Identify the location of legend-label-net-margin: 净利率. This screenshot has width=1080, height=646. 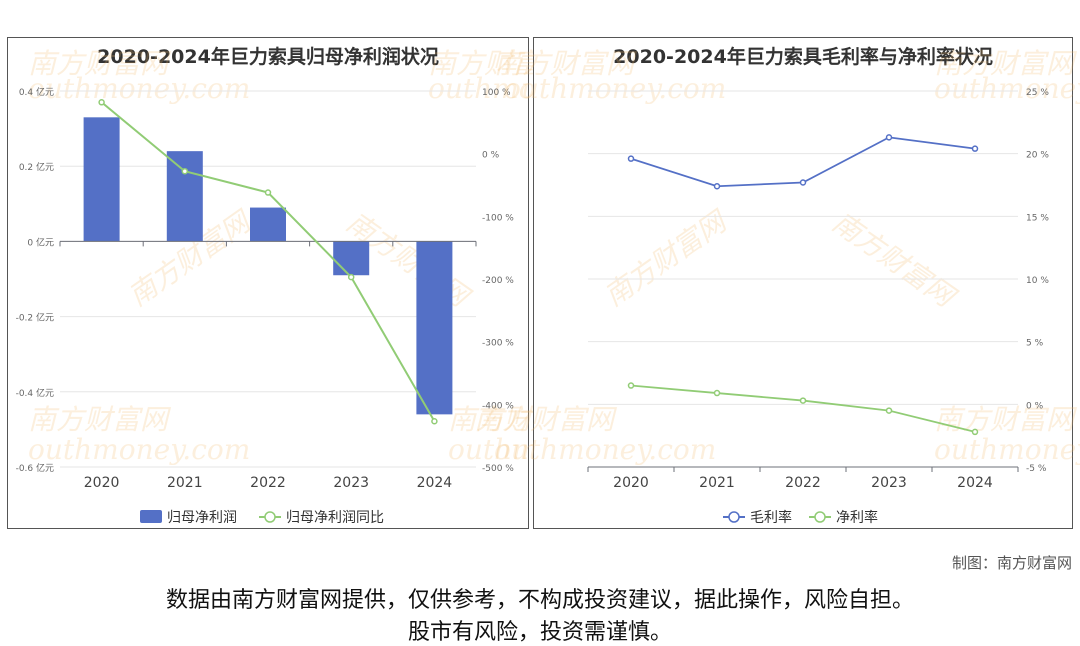
(857, 517).